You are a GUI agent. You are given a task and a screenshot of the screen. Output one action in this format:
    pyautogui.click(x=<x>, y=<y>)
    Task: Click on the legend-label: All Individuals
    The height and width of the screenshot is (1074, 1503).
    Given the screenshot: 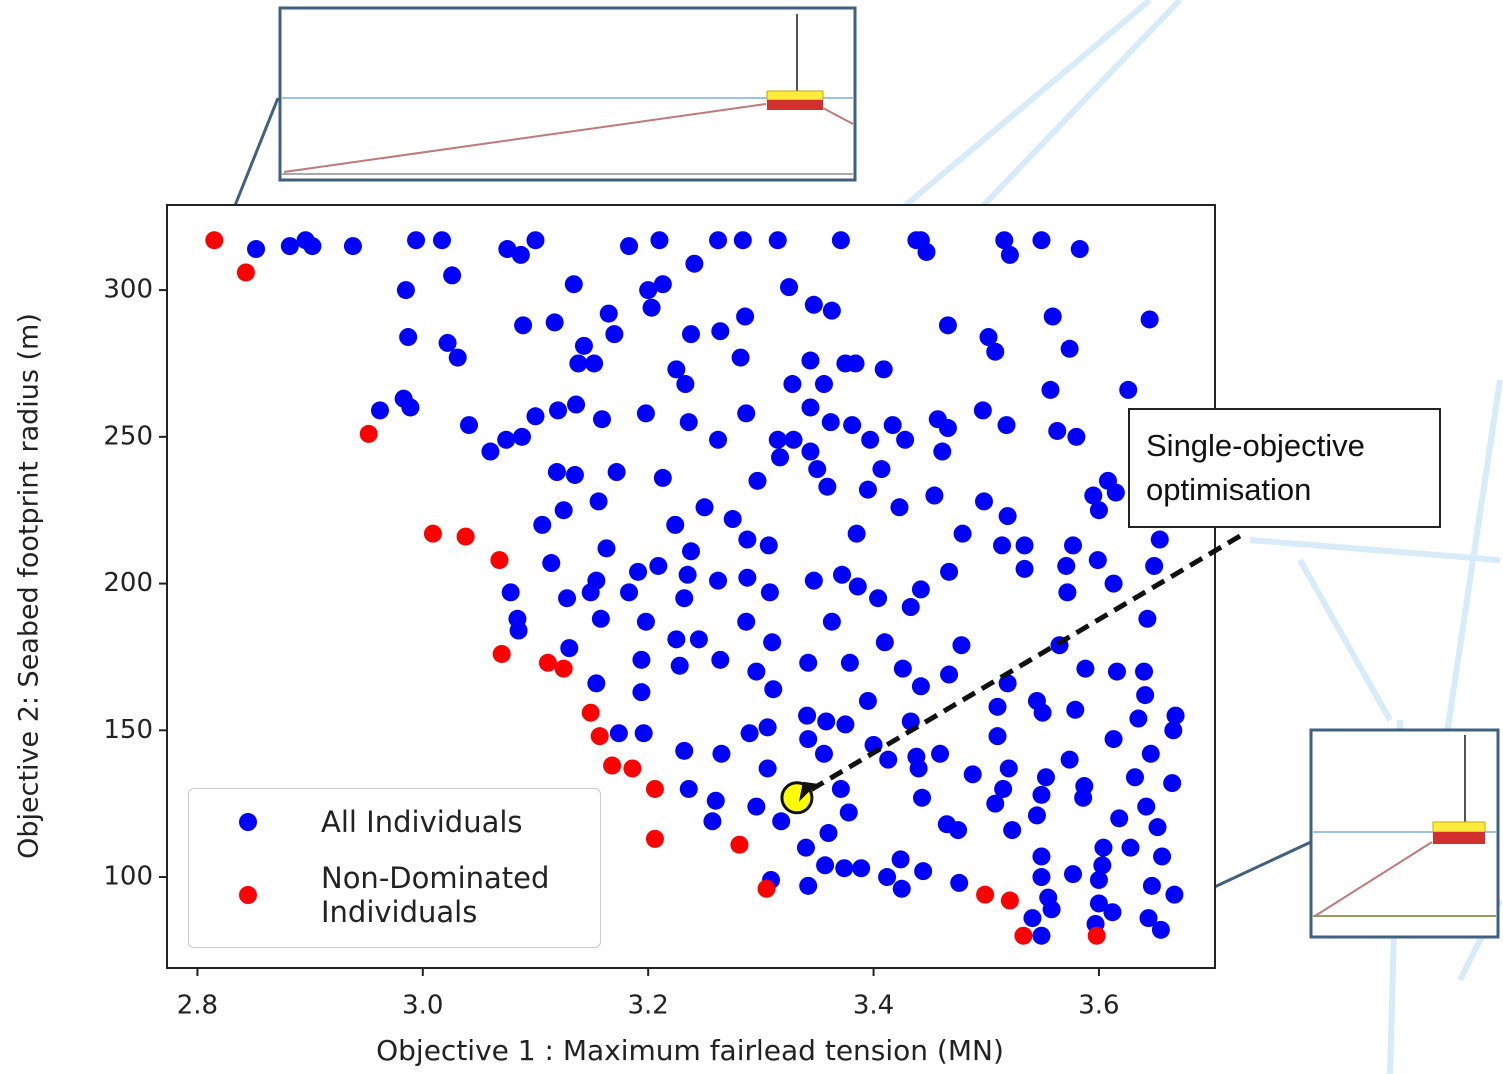 What is the action you would take?
    pyautogui.click(x=422, y=822)
    